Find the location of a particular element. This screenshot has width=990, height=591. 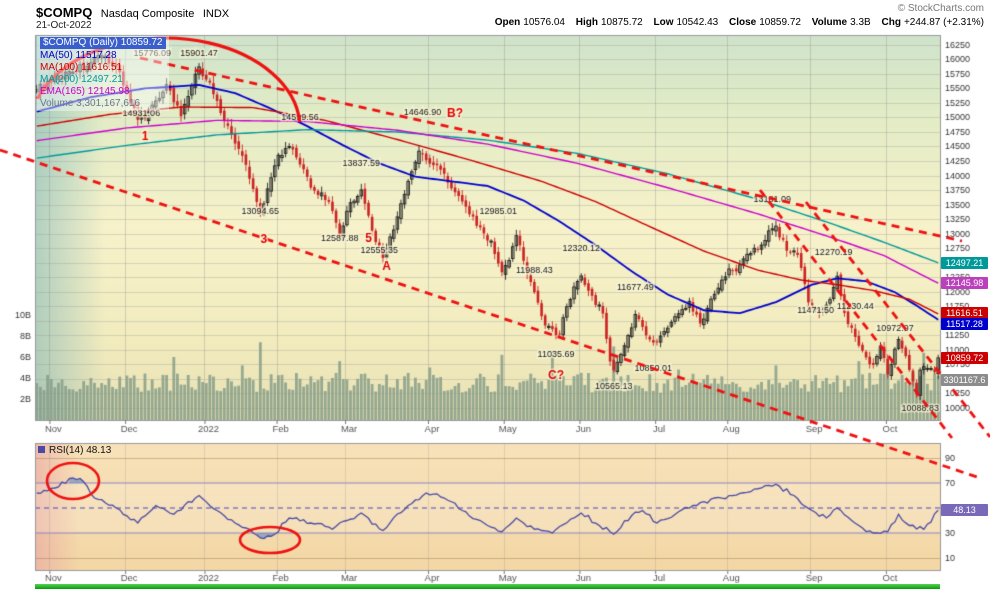

open-value: 10576.04 is located at coordinates (544, 22).